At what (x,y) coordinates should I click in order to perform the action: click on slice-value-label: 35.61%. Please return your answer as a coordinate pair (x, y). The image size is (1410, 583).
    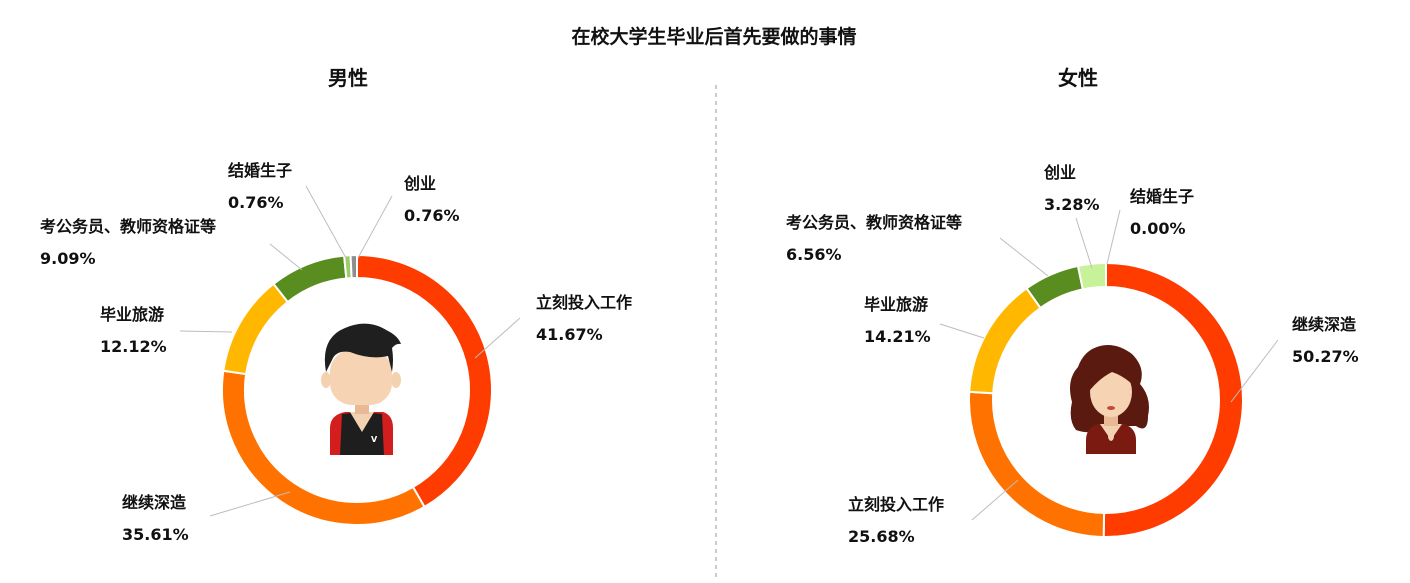
    Looking at the image, I should click on (155, 534).